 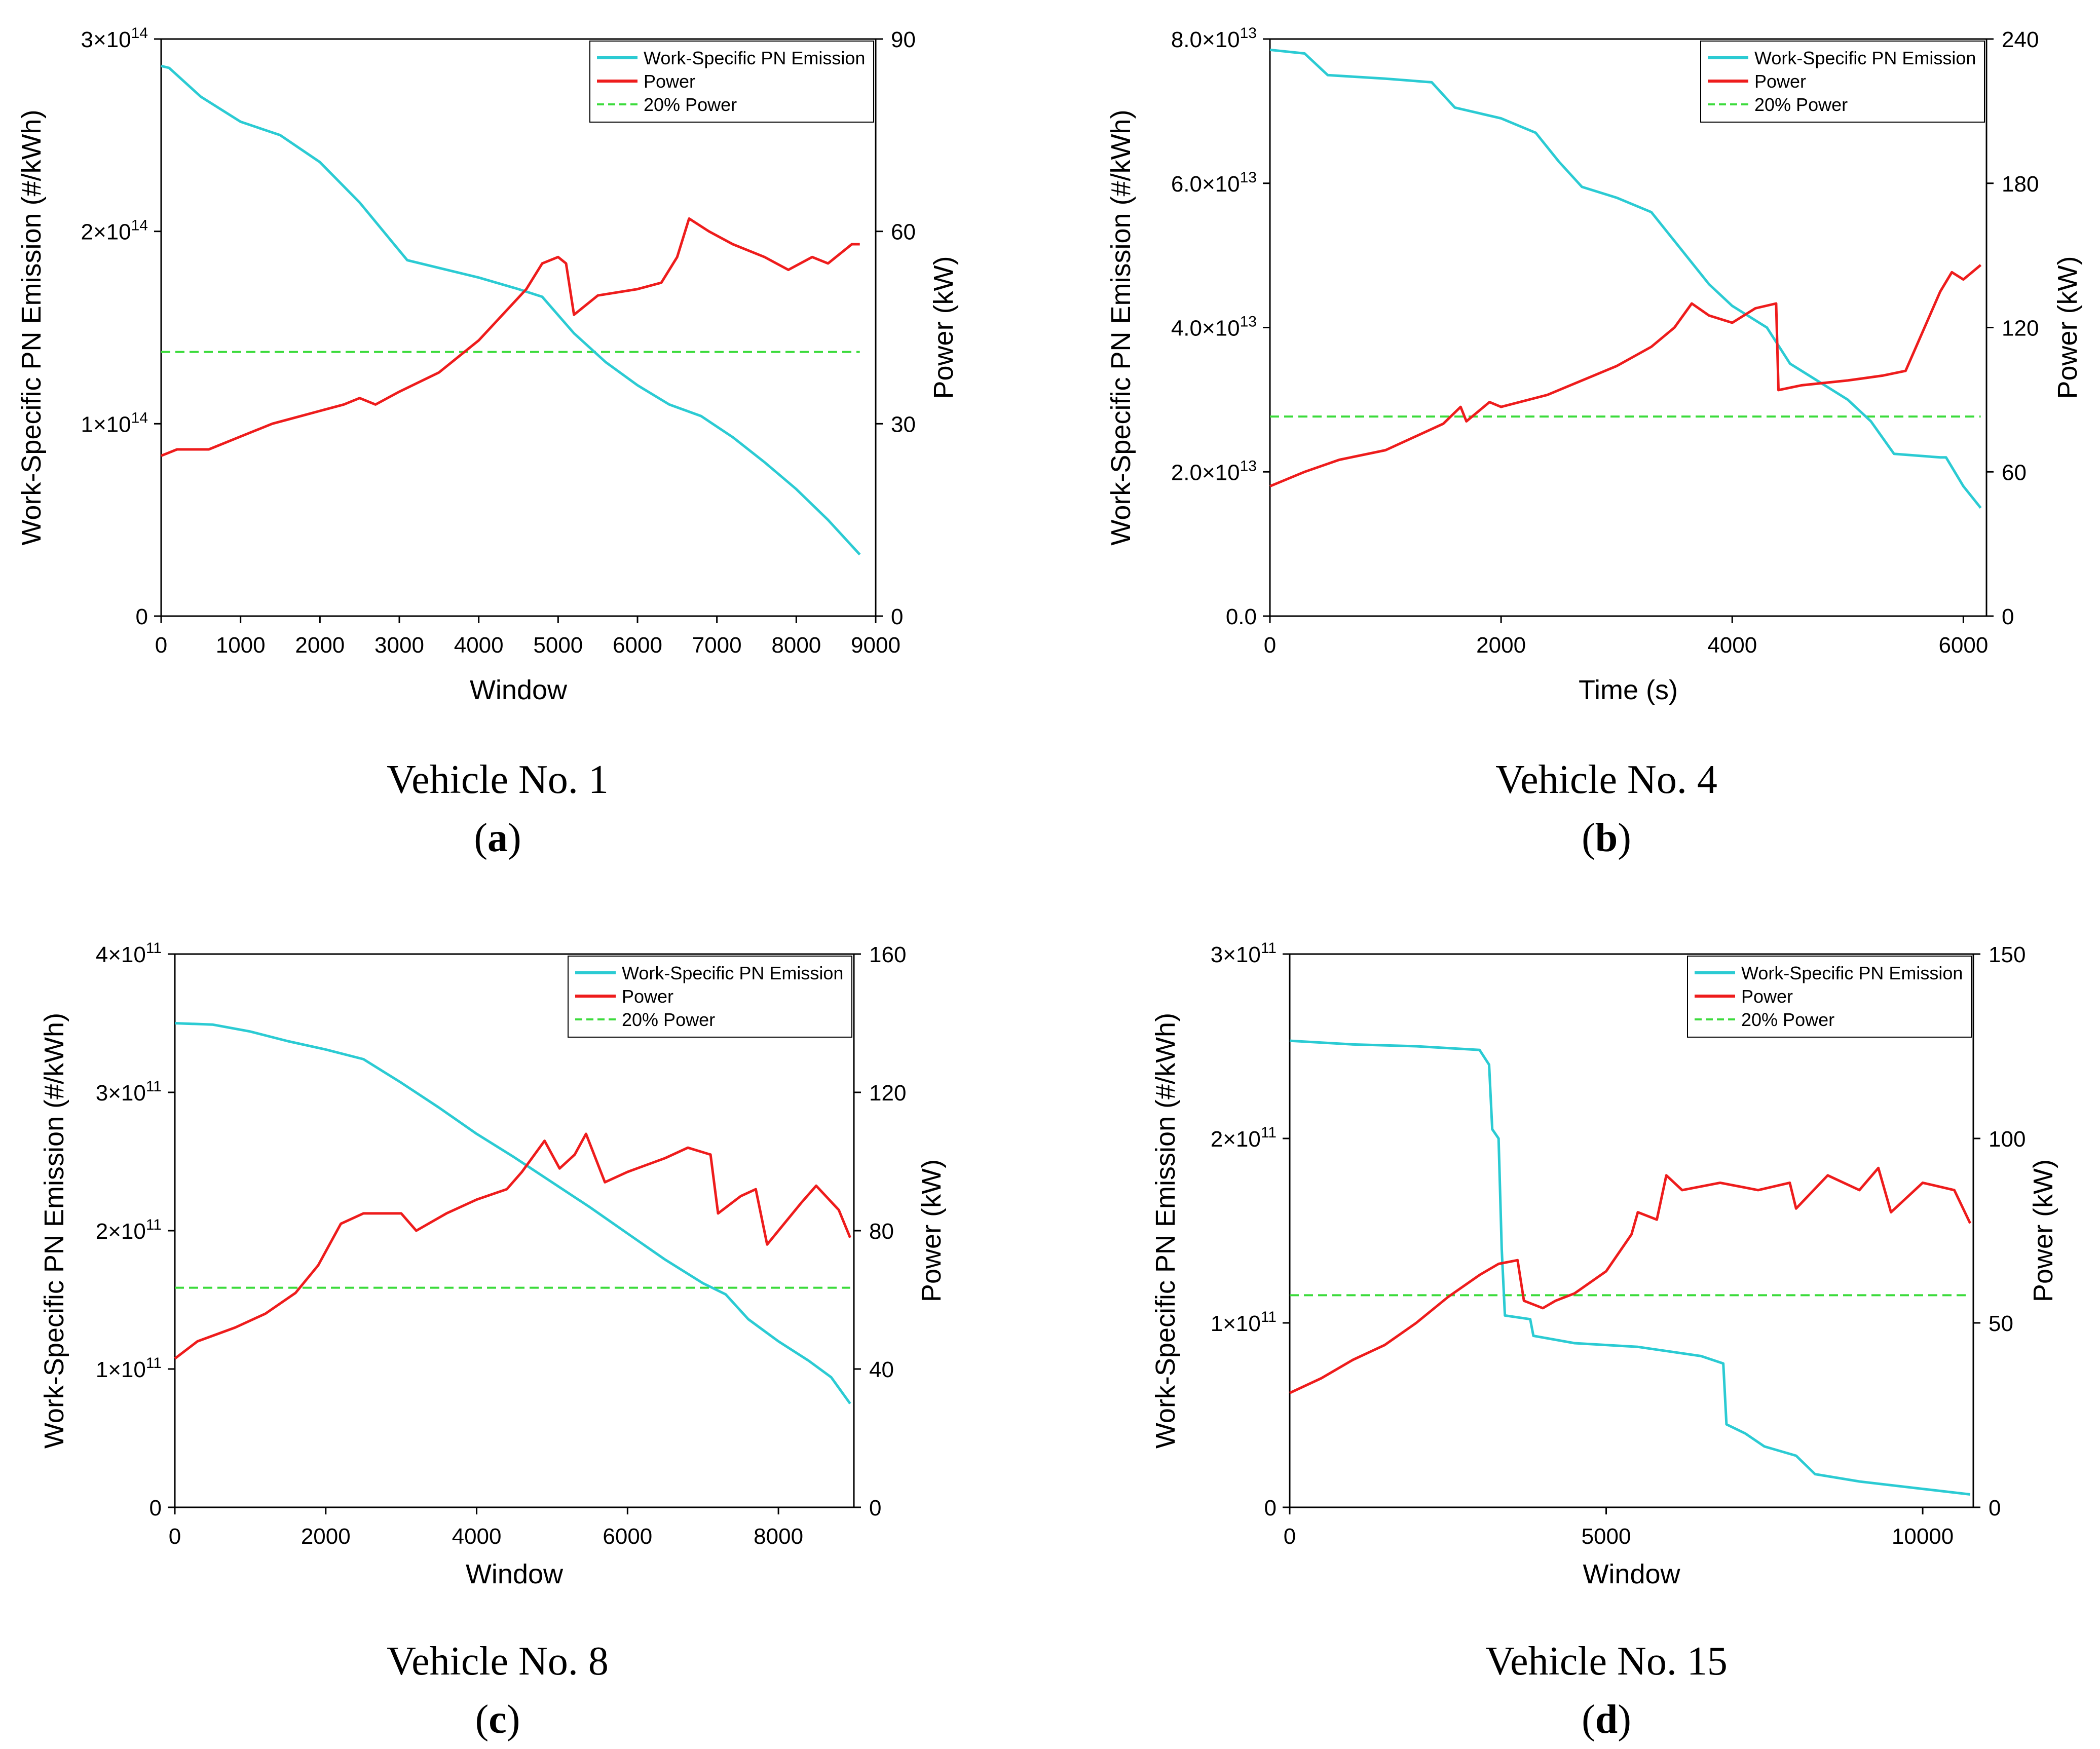 I want to click on y2-tick-label: 180, so click(x=2020, y=184).